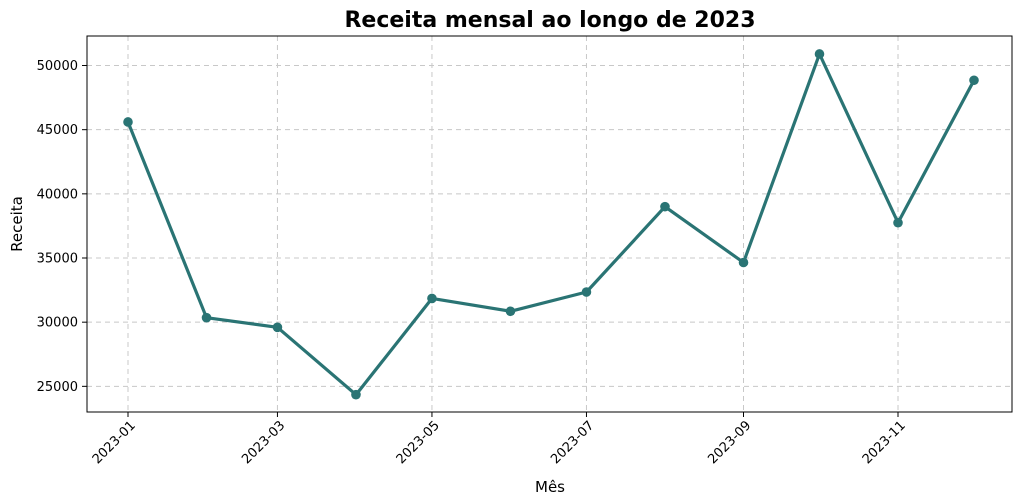 The width and height of the screenshot is (1024, 502). Describe the element at coordinates (884, 442) in the screenshot. I see `x-tick-label: 2023-11` at that location.